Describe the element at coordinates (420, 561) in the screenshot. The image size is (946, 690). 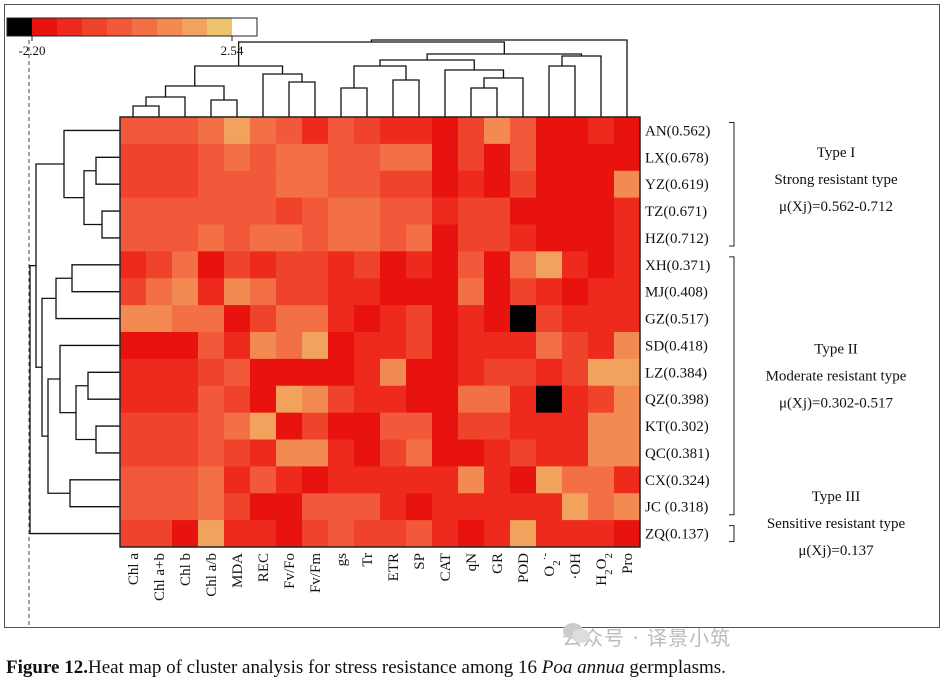
I see `column-label-part: SP` at that location.